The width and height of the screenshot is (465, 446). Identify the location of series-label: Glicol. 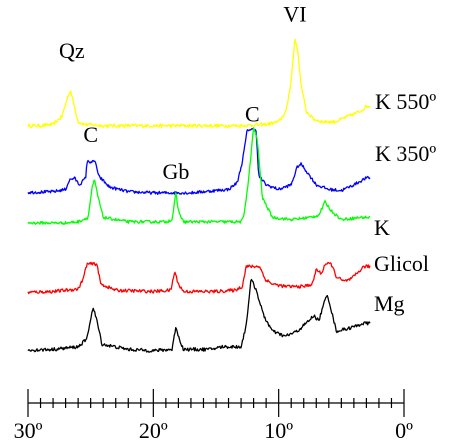
(401, 263).